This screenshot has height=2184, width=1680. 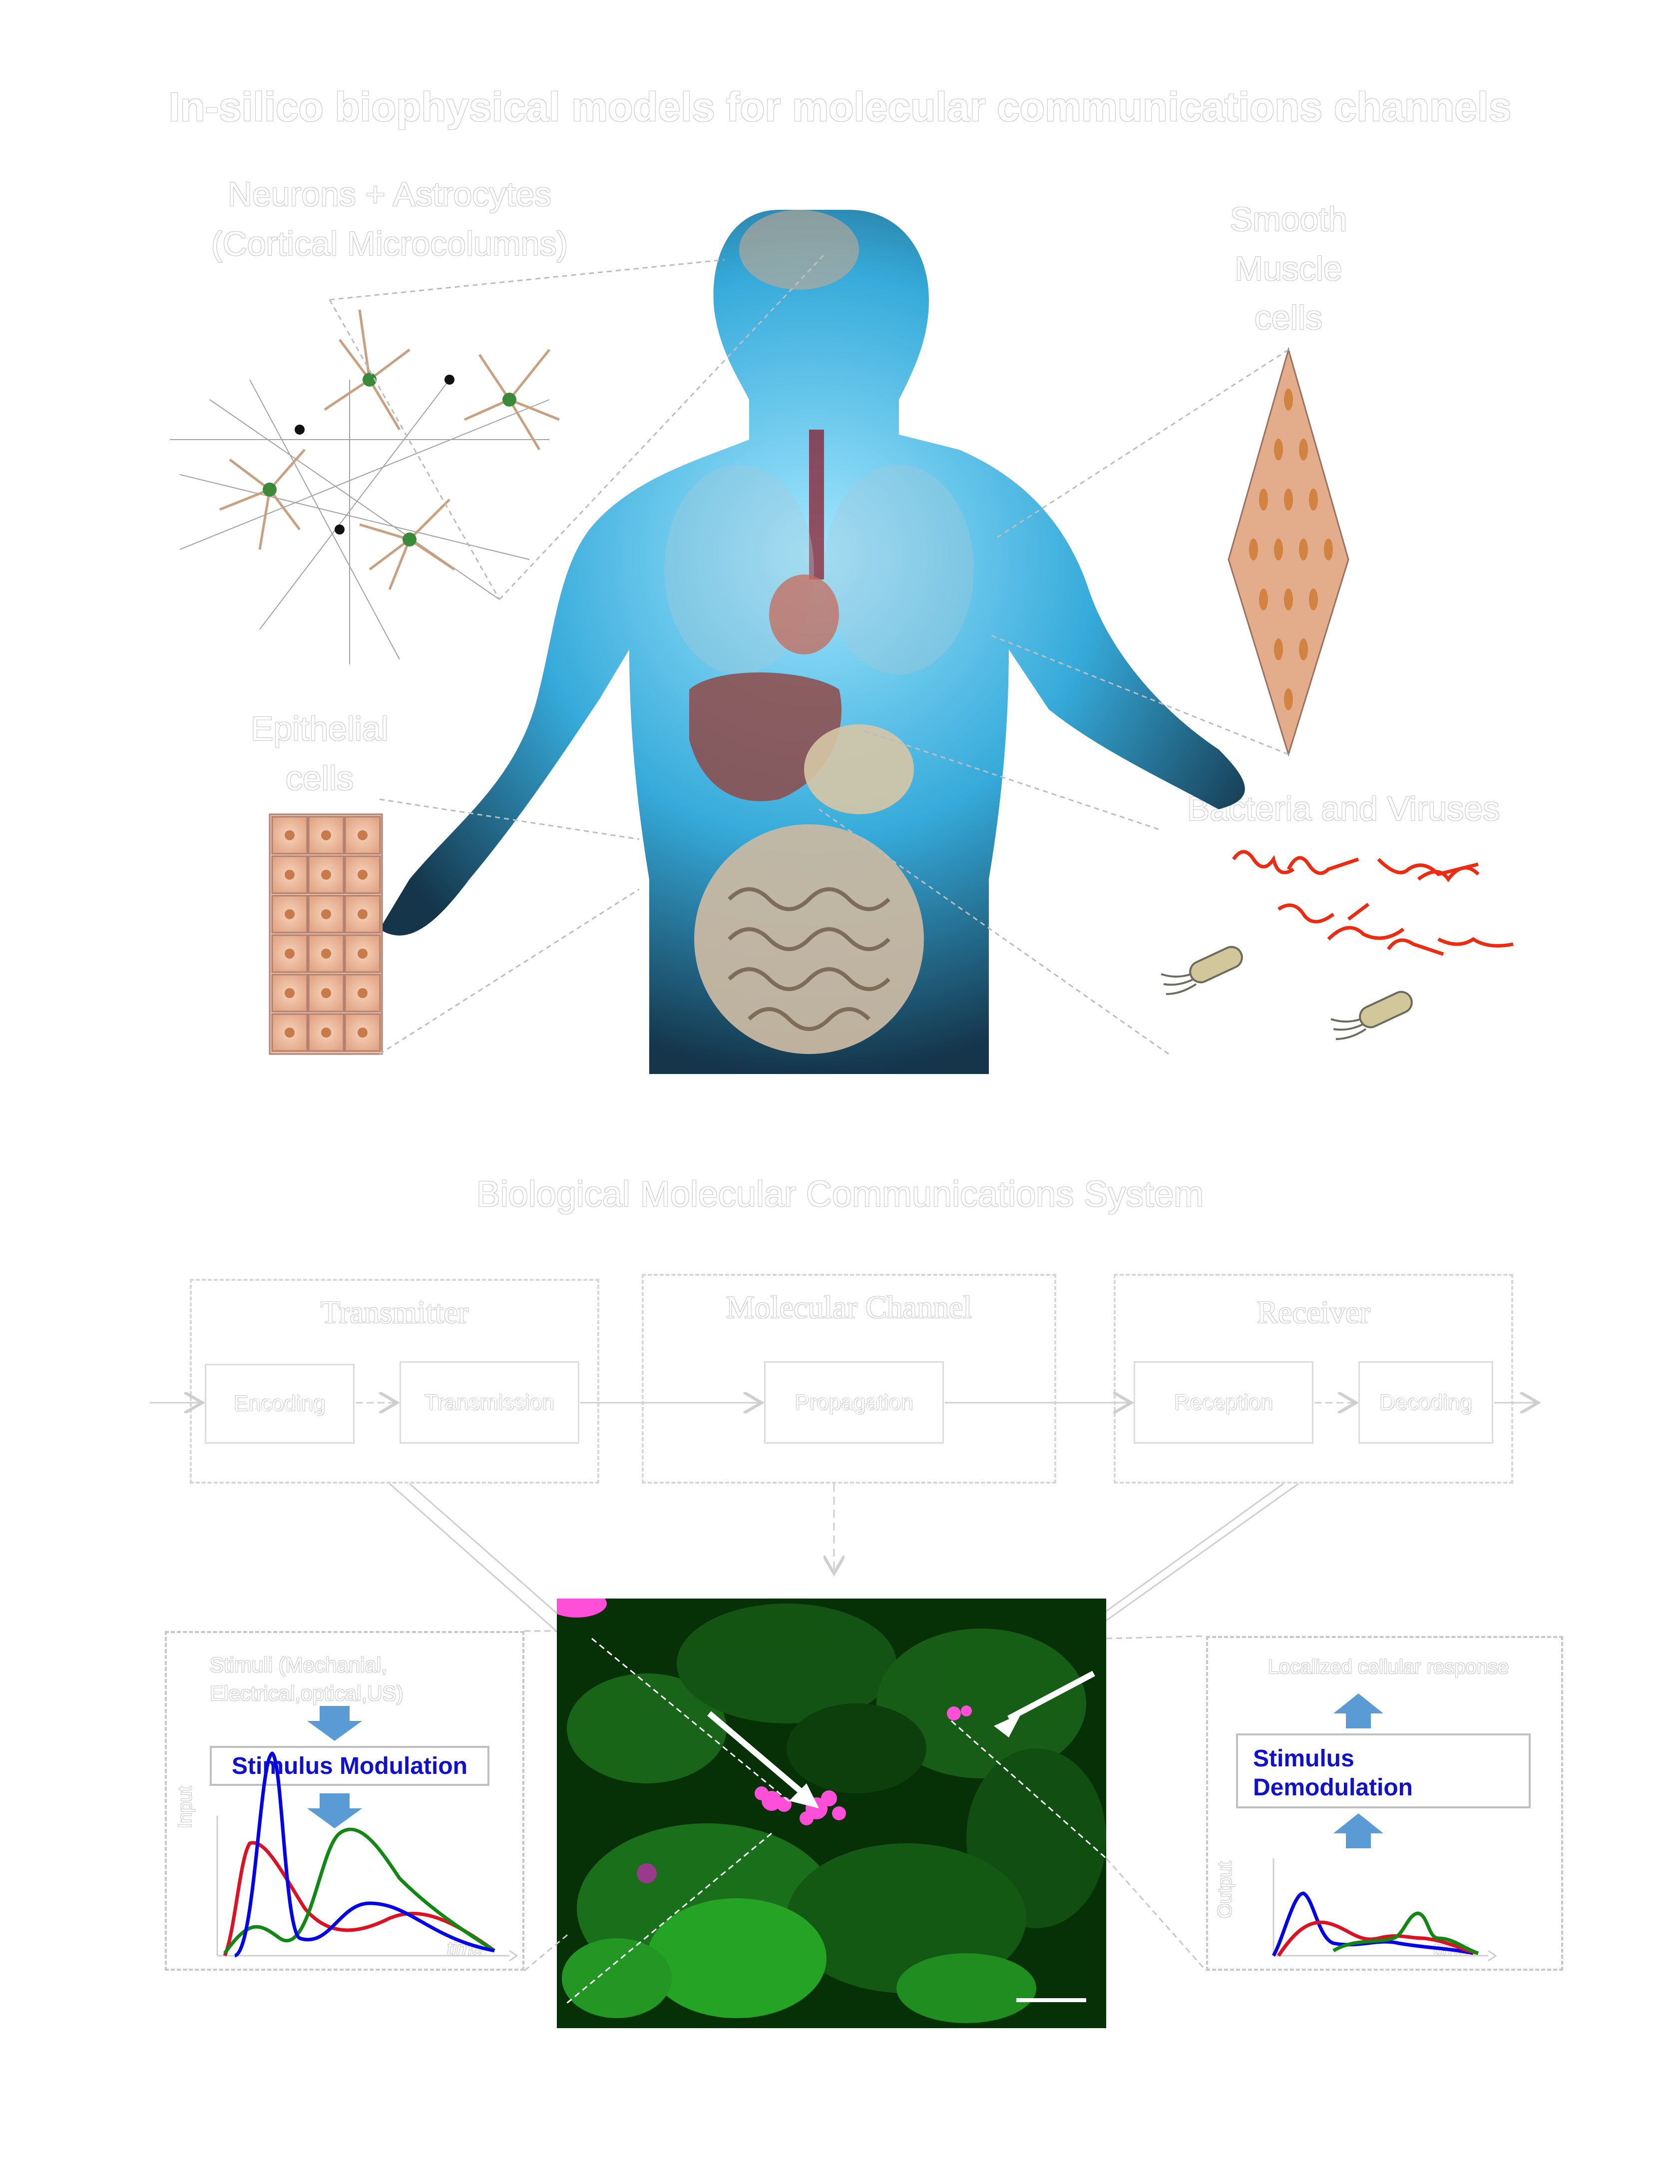 I want to click on input-curve-green, so click(x=359, y=1891).